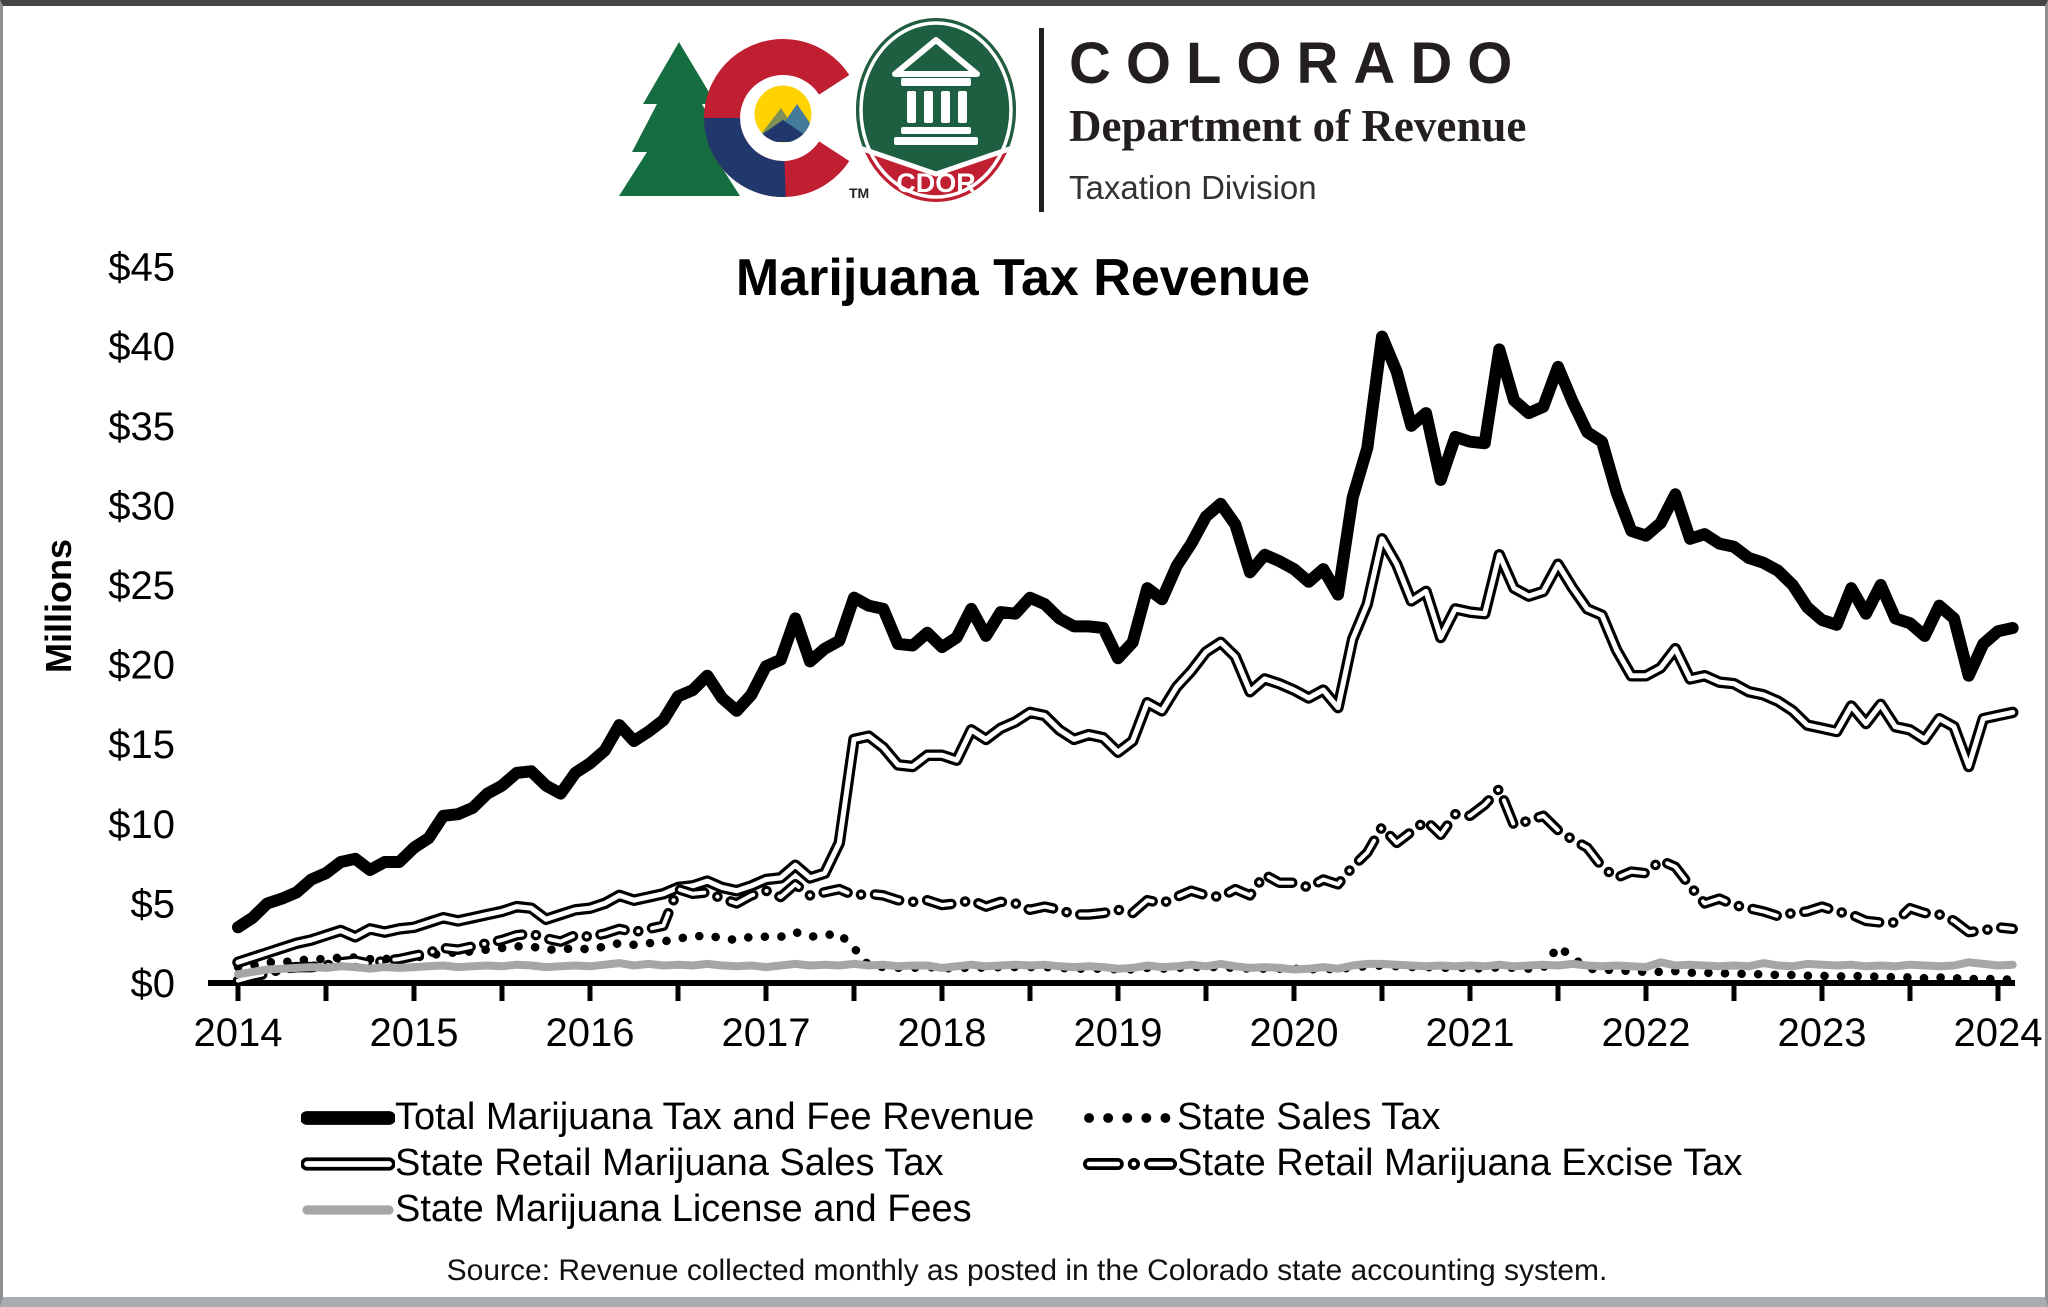 This screenshot has width=2048, height=1307. I want to click on svg-text: $10, so click(141, 825).